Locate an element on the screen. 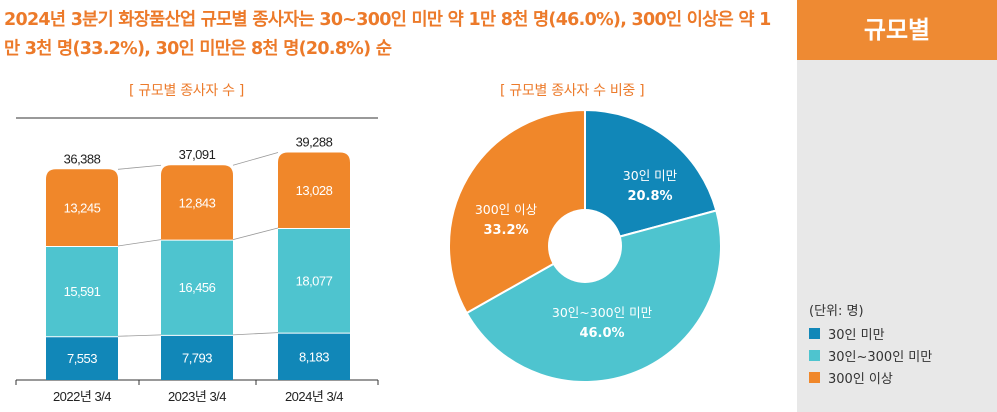 The width and height of the screenshot is (997, 412). unit-label: (단위: 명) is located at coordinates (836, 311).